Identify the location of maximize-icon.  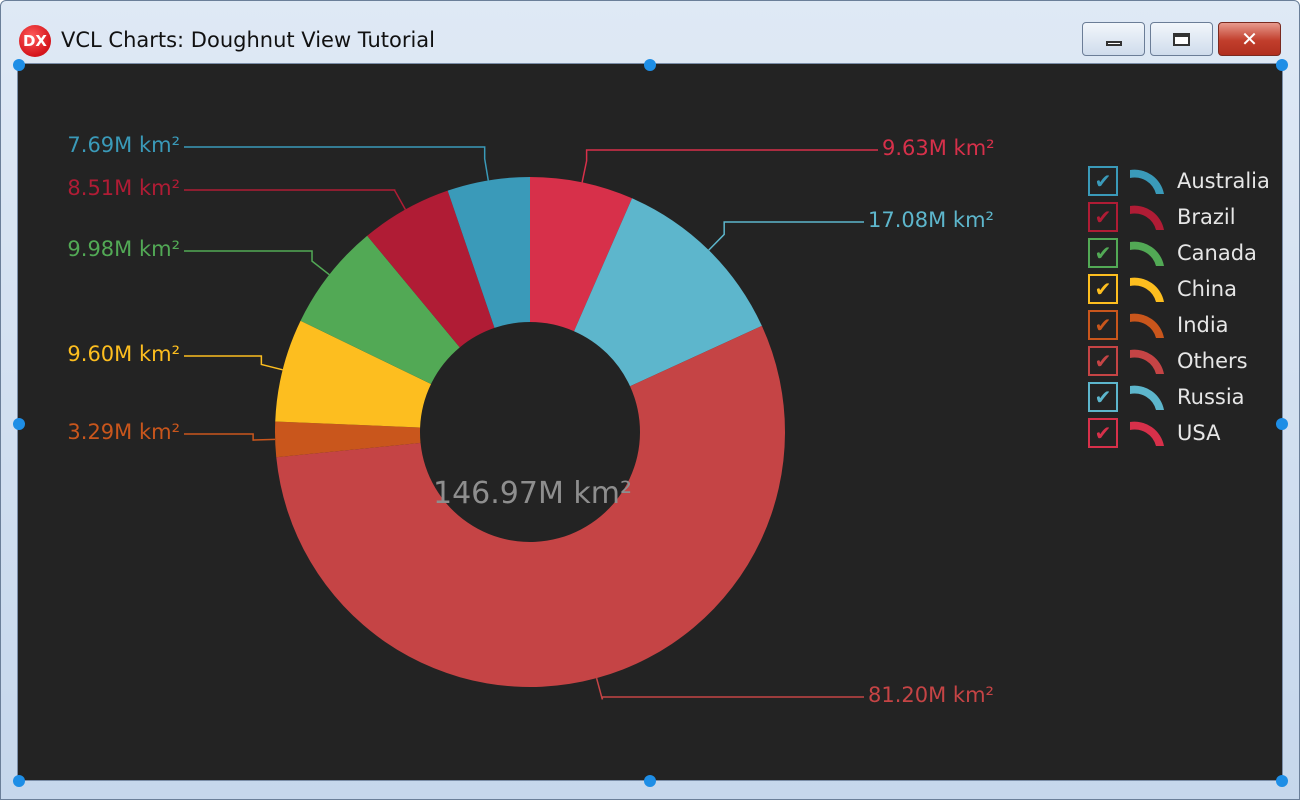
(1181, 39).